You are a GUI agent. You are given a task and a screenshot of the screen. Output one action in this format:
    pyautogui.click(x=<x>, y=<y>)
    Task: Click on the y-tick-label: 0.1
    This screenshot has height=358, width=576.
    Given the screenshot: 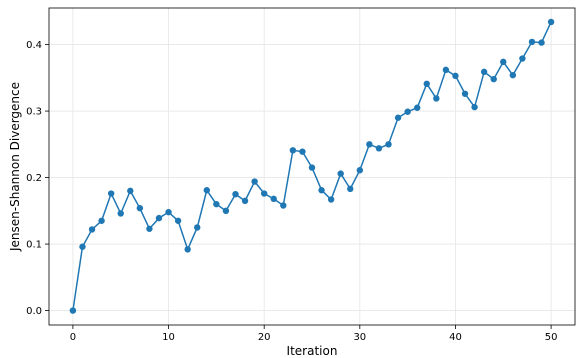 What is the action you would take?
    pyautogui.click(x=34, y=245)
    